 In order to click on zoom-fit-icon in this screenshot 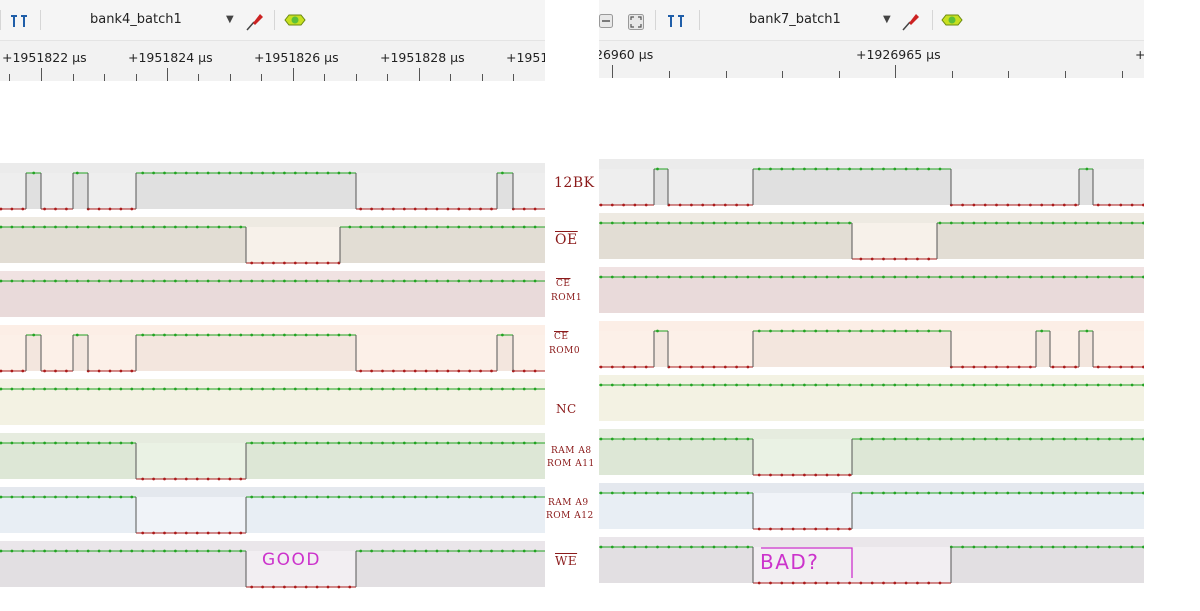, I will do `click(636, 22)`.